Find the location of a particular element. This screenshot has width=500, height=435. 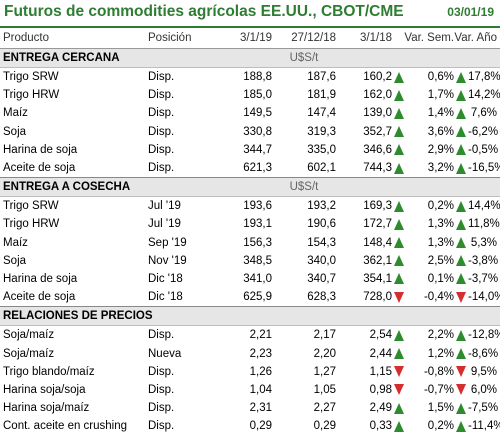

section-header: ENTREGA A COSECHA U$S/t is located at coordinates (250, 187).